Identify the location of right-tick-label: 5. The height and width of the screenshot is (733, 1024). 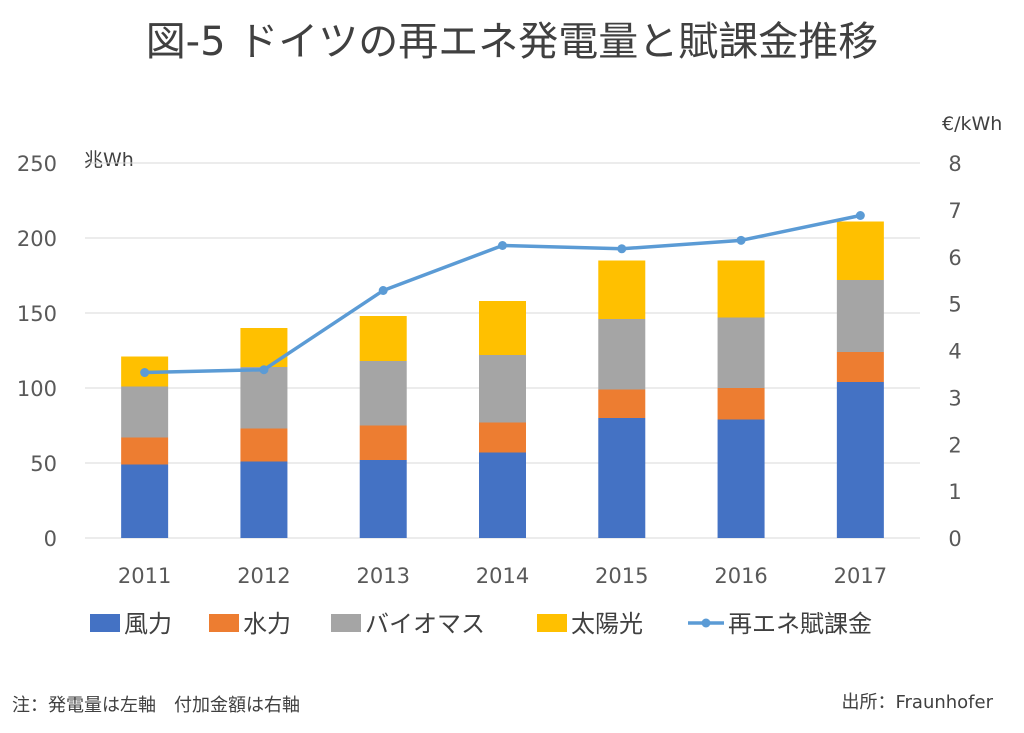
(954, 305).